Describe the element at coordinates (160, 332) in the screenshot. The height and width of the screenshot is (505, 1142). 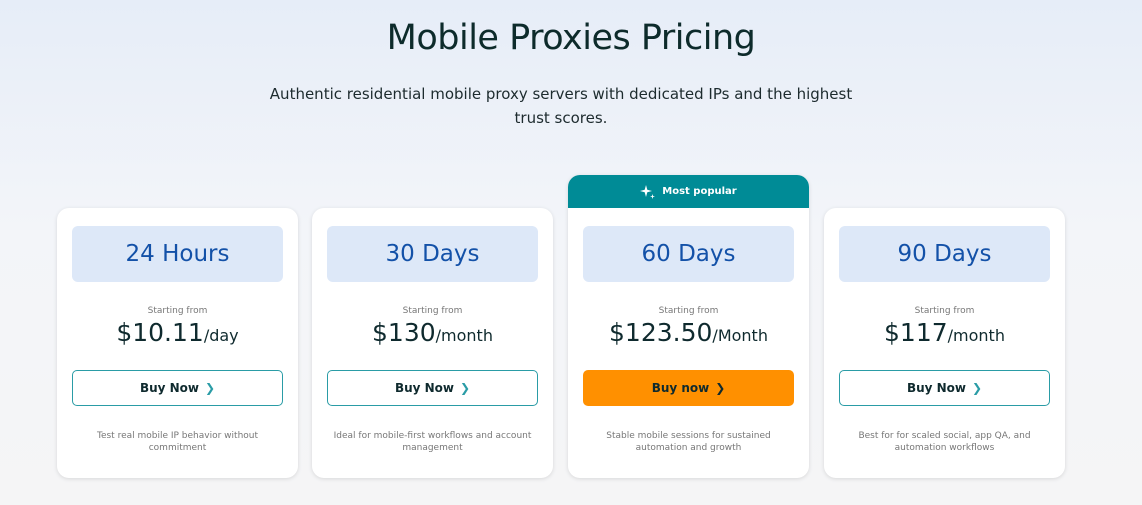
I see `price-amount: $10.11` at that location.